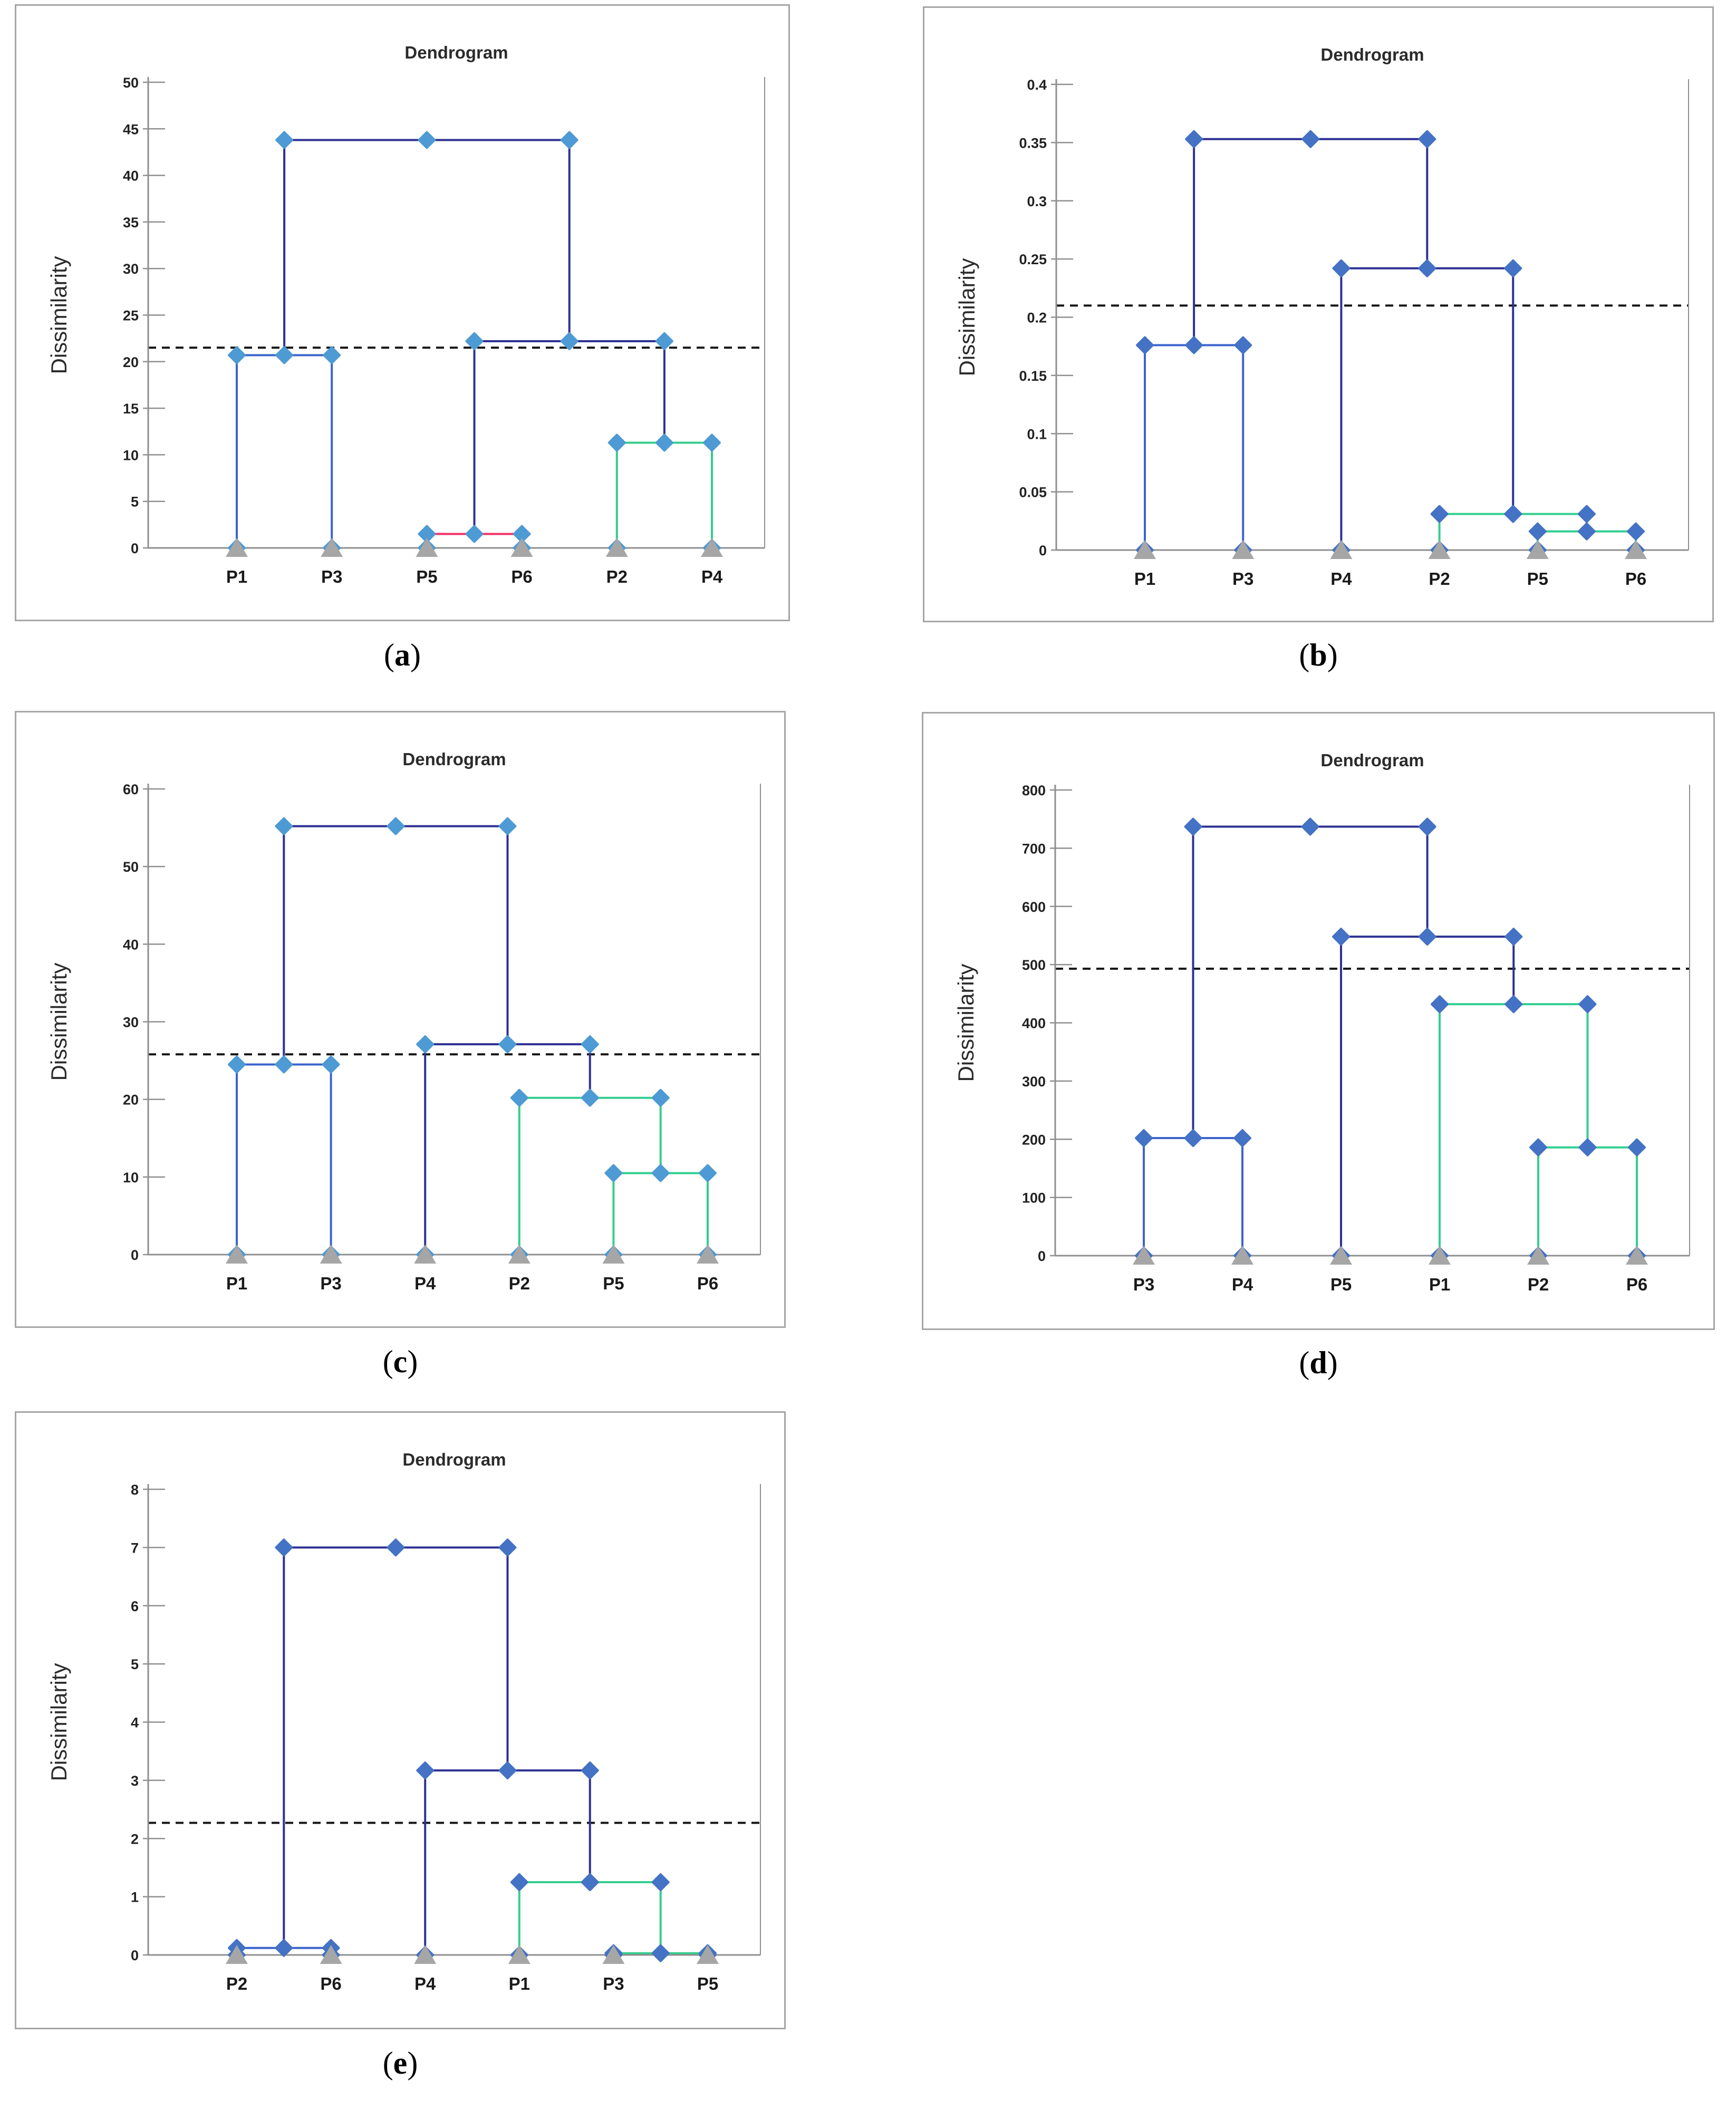  Describe the element at coordinates (131, 1178) in the screenshot. I see `y-tick-label: 10` at that location.